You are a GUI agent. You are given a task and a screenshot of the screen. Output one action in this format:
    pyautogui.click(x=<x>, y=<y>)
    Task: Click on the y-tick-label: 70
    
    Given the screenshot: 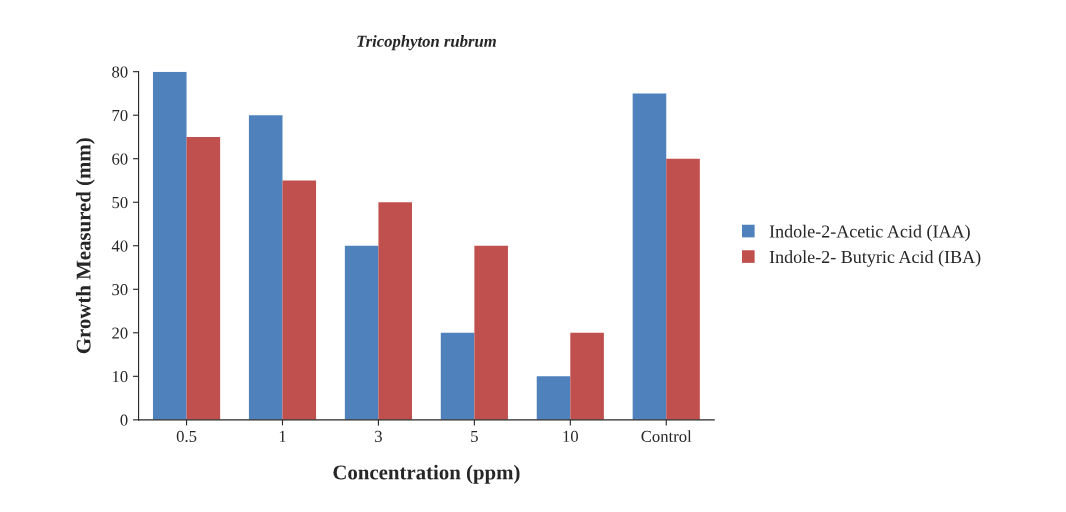 What is the action you would take?
    pyautogui.click(x=120, y=115)
    